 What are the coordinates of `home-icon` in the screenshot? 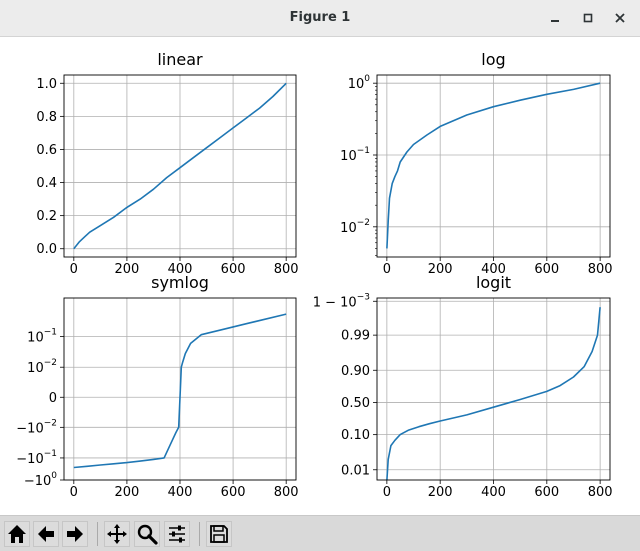 It's located at (17, 534).